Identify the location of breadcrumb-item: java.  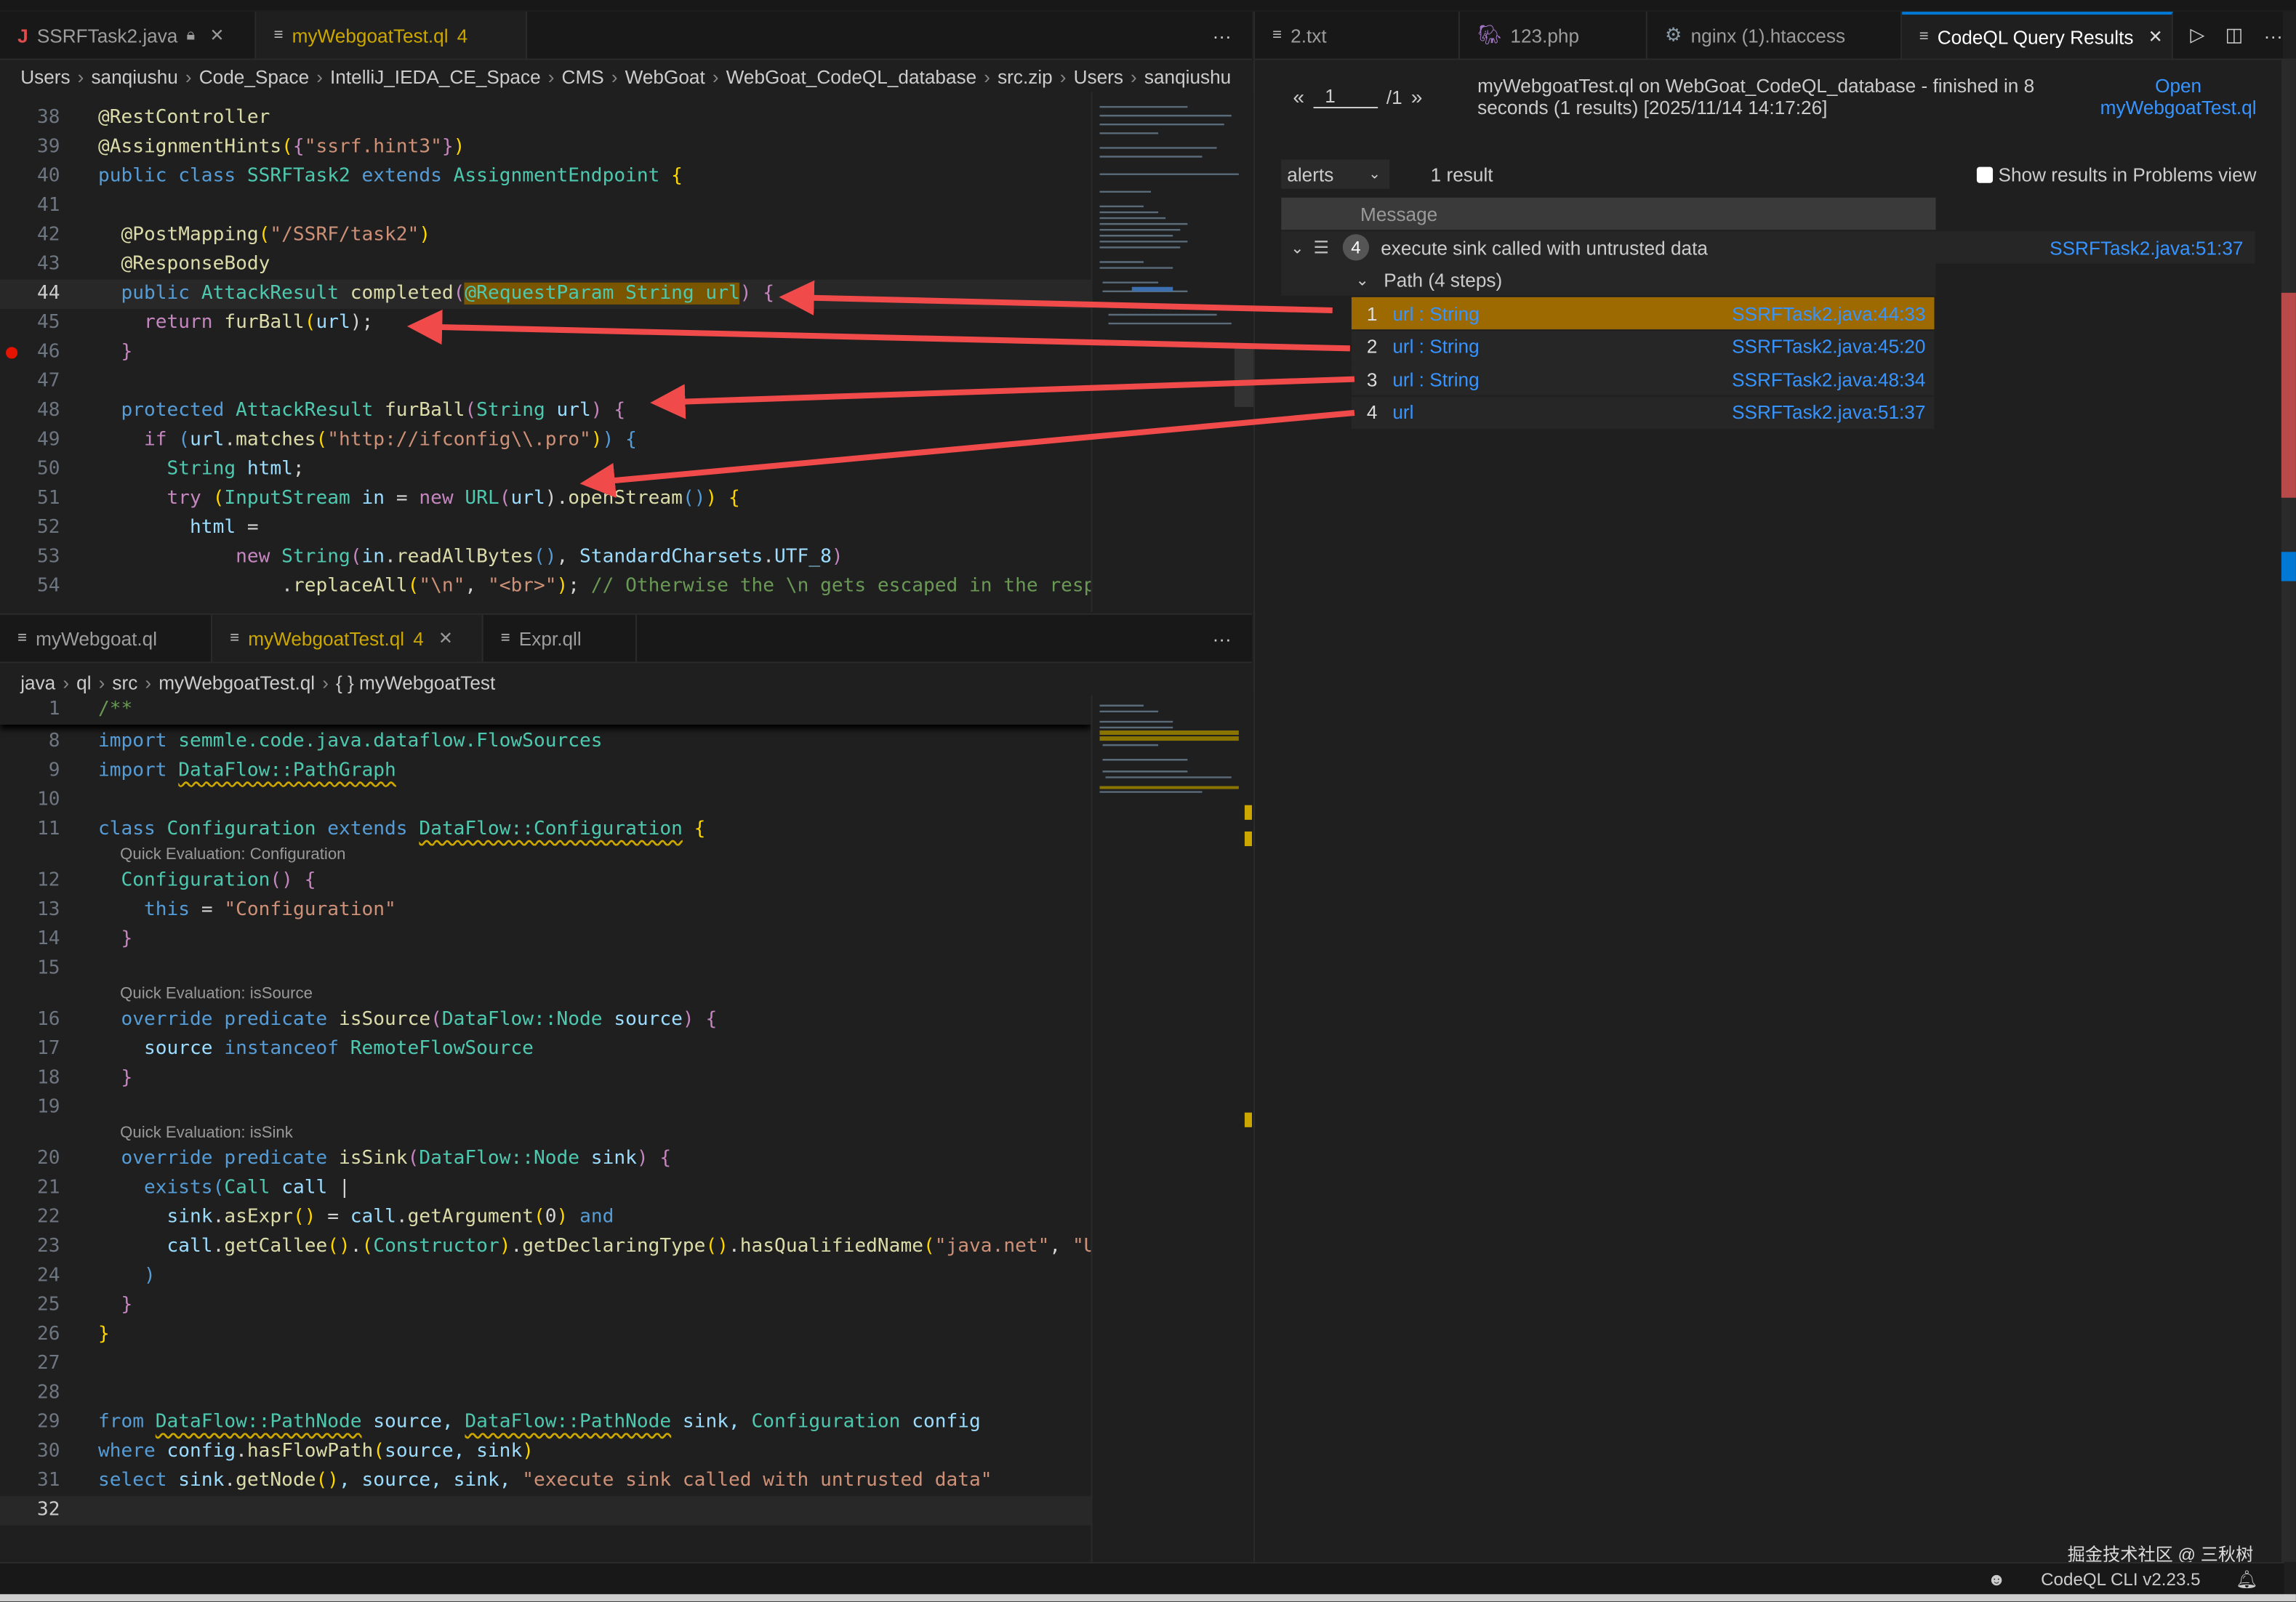
(38, 682).